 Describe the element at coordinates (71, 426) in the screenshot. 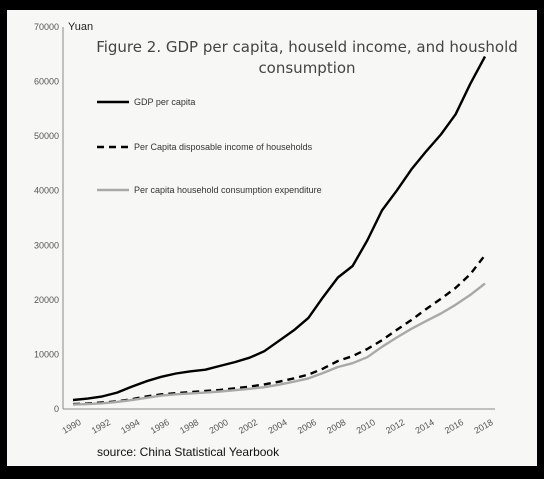

I see `x-tick-label: 1990` at that location.